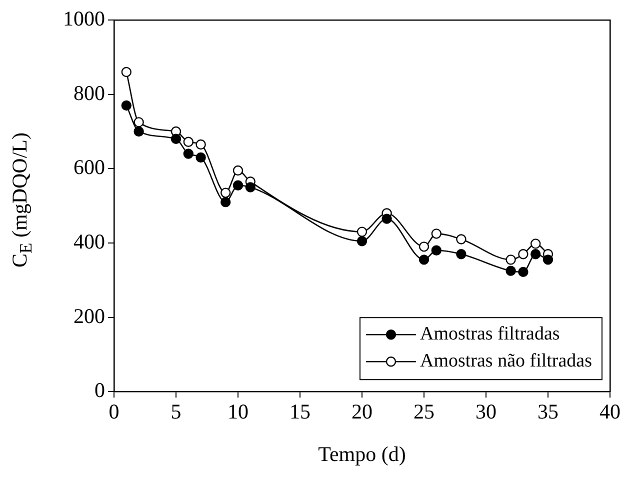 The height and width of the screenshot is (477, 633). What do you see at coordinates (506, 361) in the screenshot?
I see `legend-label: Amostras não filtradas` at bounding box center [506, 361].